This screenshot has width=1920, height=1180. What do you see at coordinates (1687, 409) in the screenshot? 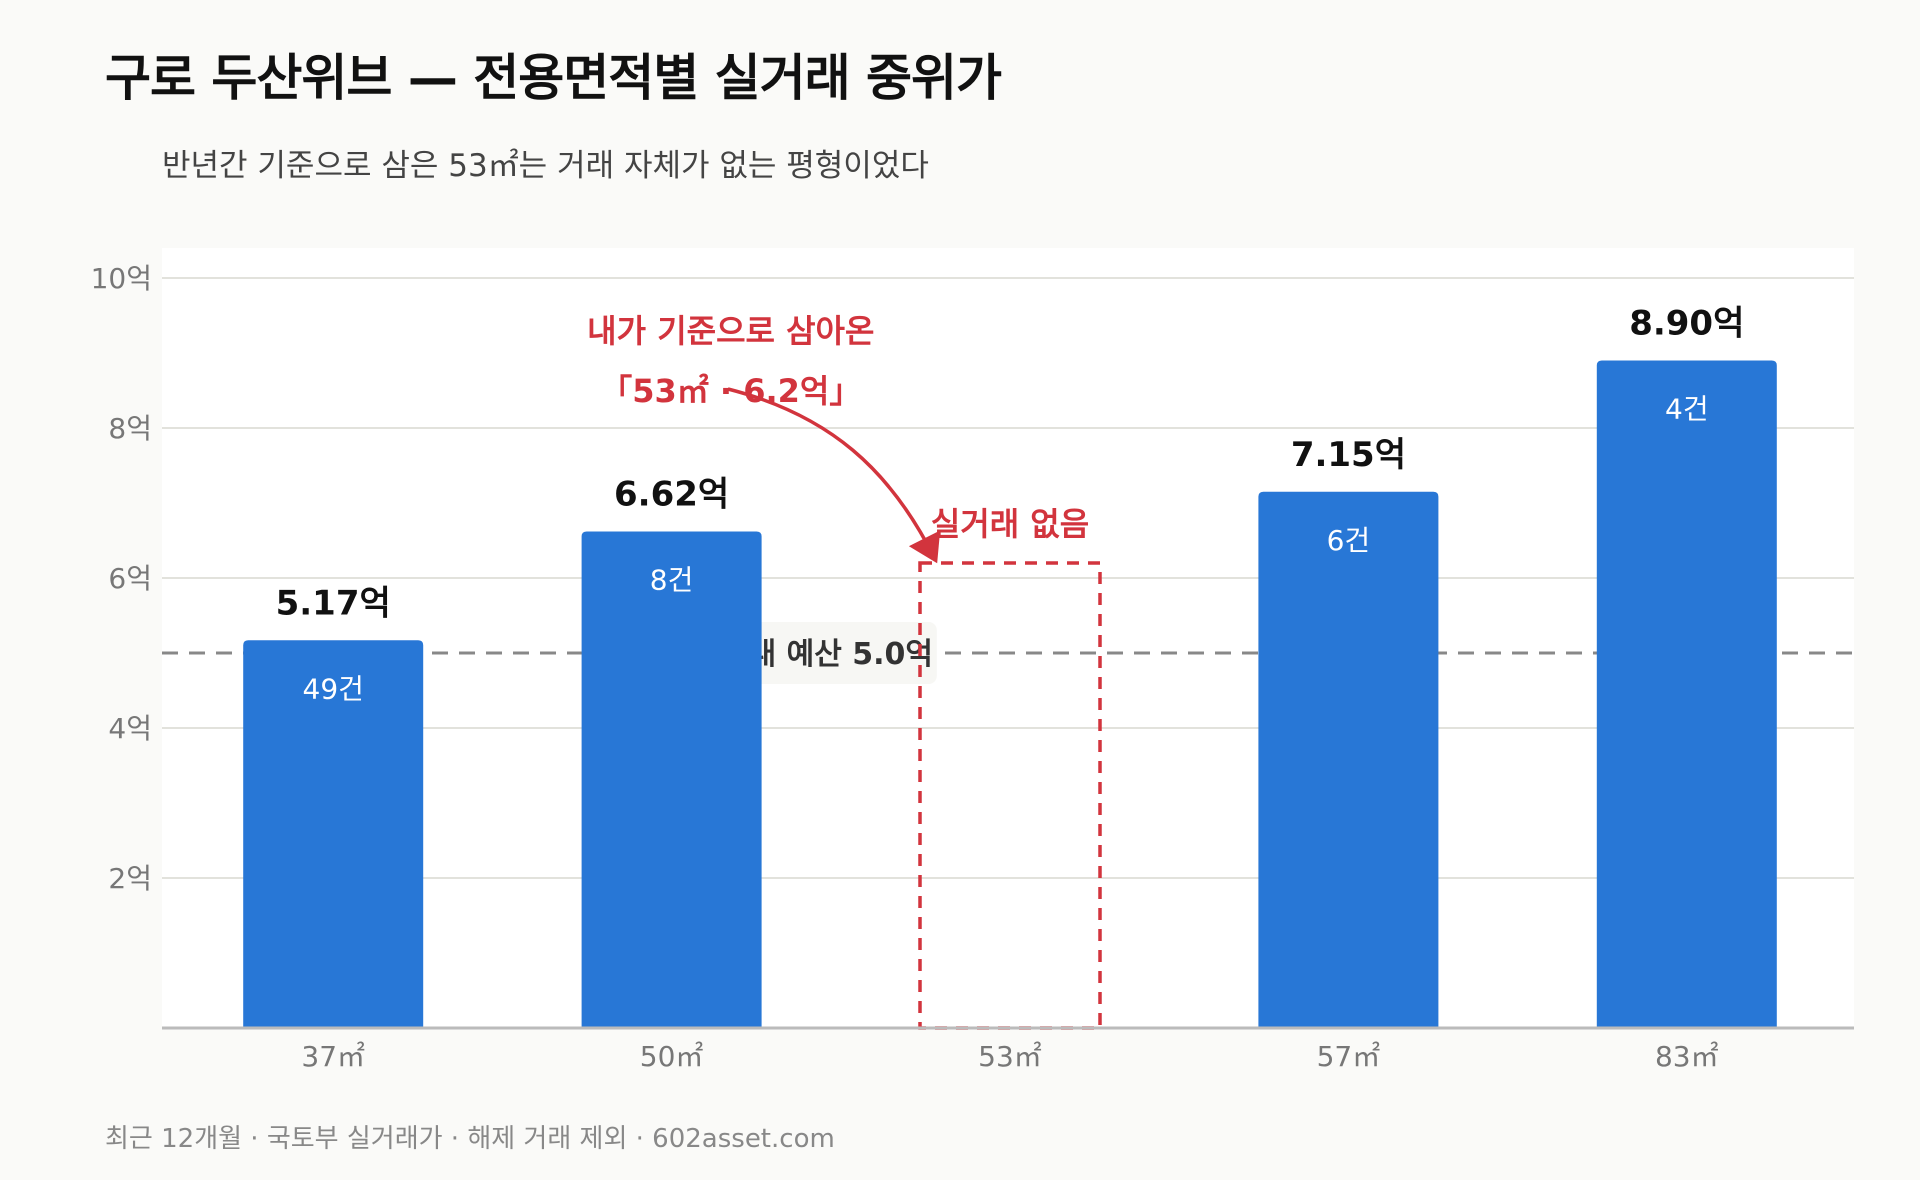
I see `count-label: 4건` at bounding box center [1687, 409].